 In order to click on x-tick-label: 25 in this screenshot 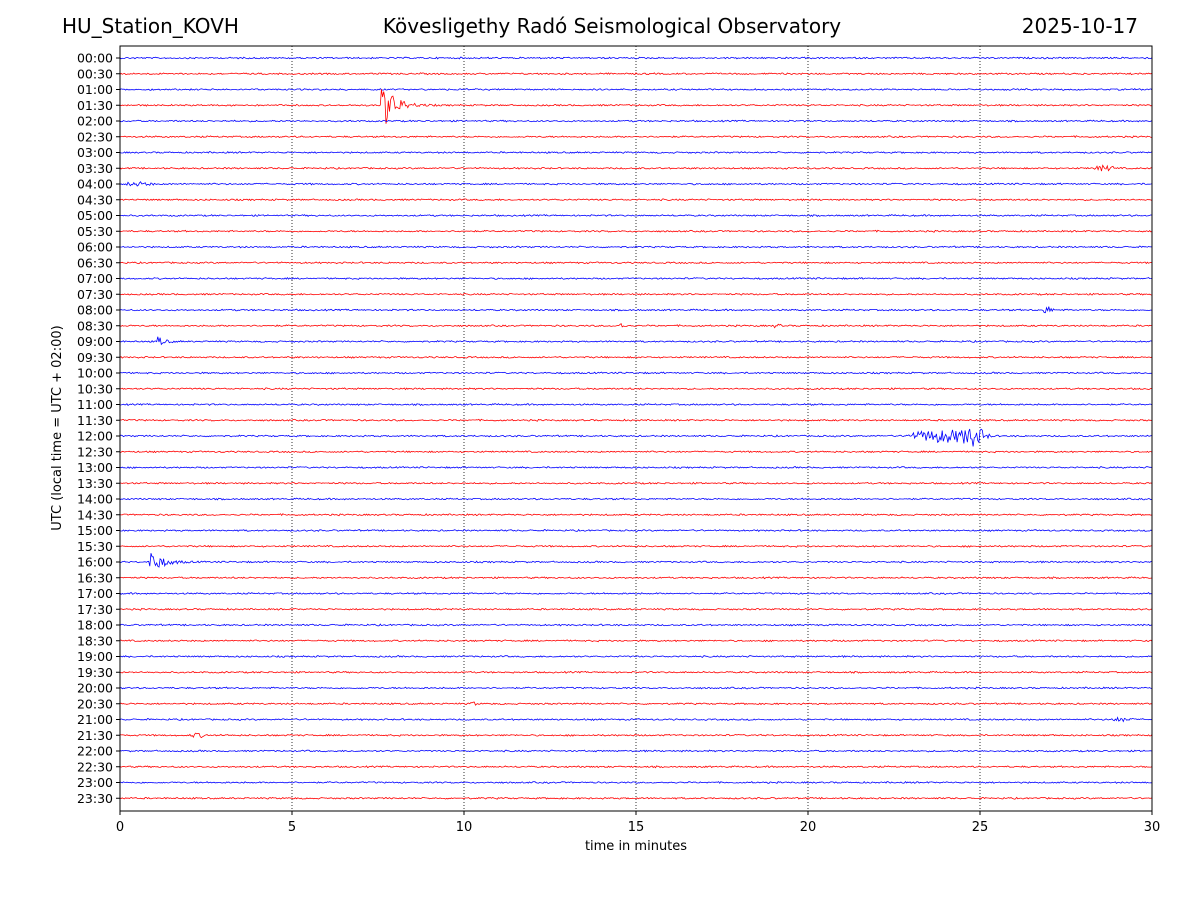, I will do `click(980, 827)`.